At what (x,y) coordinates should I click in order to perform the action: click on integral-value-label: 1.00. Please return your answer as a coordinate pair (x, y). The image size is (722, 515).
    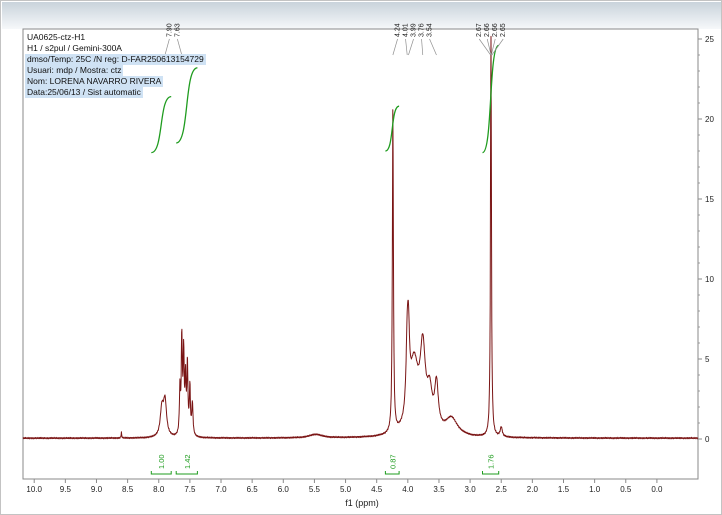
    Looking at the image, I should click on (161, 461).